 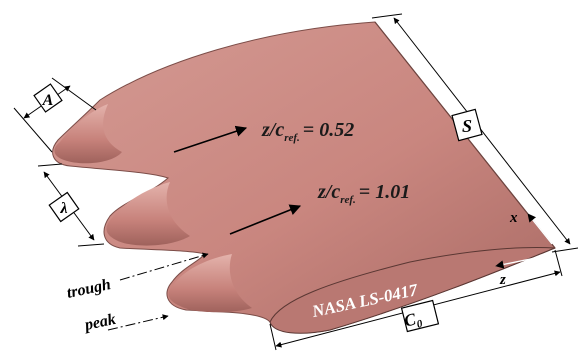 What do you see at coordinates (513, 218) in the screenshot?
I see `x-axis-label: x` at bounding box center [513, 218].